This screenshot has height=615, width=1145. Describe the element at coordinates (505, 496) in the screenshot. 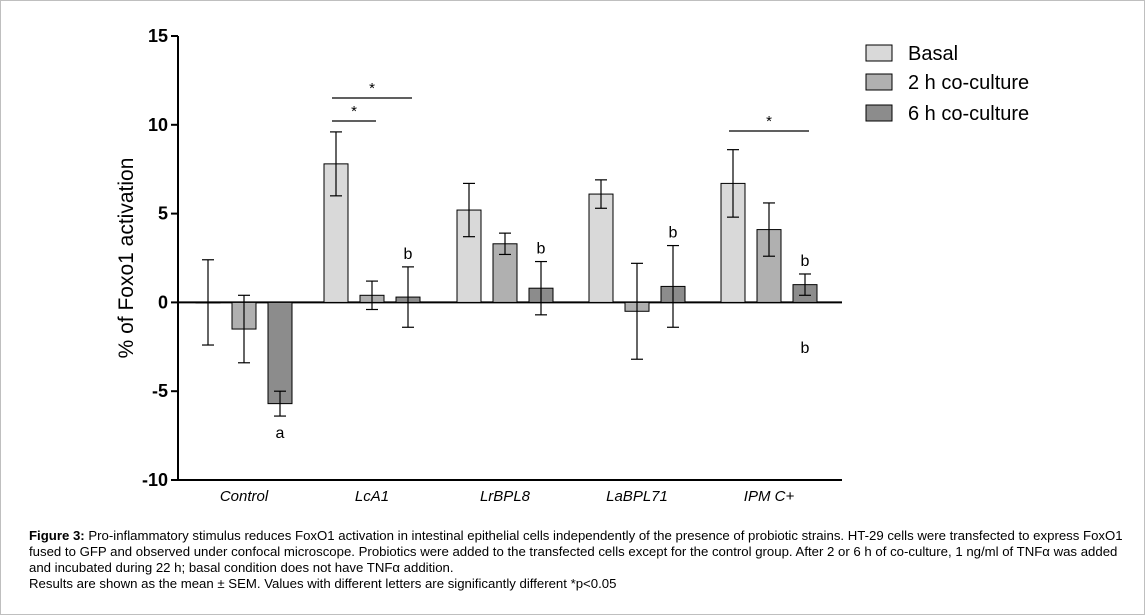

I see `x-category-label: LrBPL8` at that location.